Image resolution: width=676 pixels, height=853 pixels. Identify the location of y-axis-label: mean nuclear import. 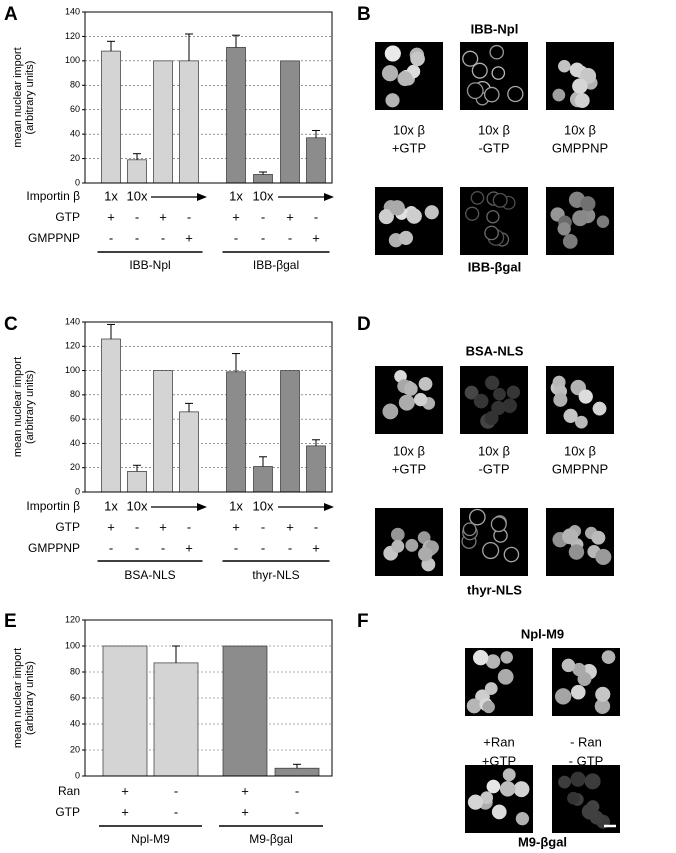
(18, 698).